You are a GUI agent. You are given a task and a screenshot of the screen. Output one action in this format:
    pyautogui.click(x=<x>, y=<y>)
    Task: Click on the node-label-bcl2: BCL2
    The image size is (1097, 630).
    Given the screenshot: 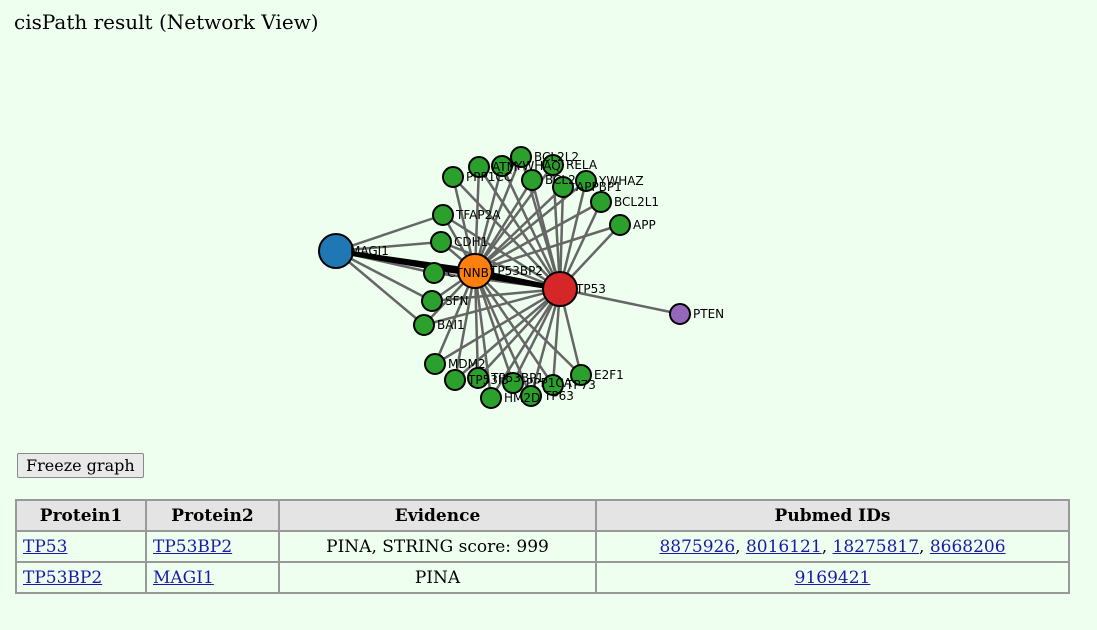 What is the action you would take?
    pyautogui.click(x=560, y=180)
    